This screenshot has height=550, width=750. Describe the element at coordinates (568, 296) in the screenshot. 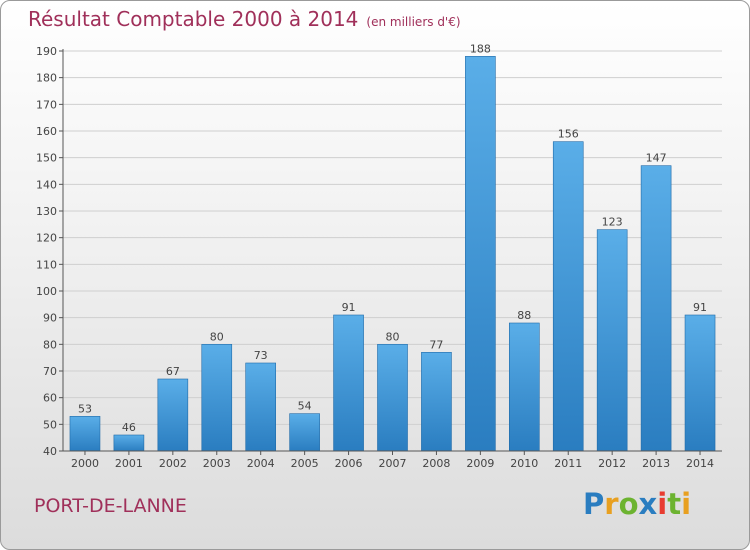

I see `bar-2011` at that location.